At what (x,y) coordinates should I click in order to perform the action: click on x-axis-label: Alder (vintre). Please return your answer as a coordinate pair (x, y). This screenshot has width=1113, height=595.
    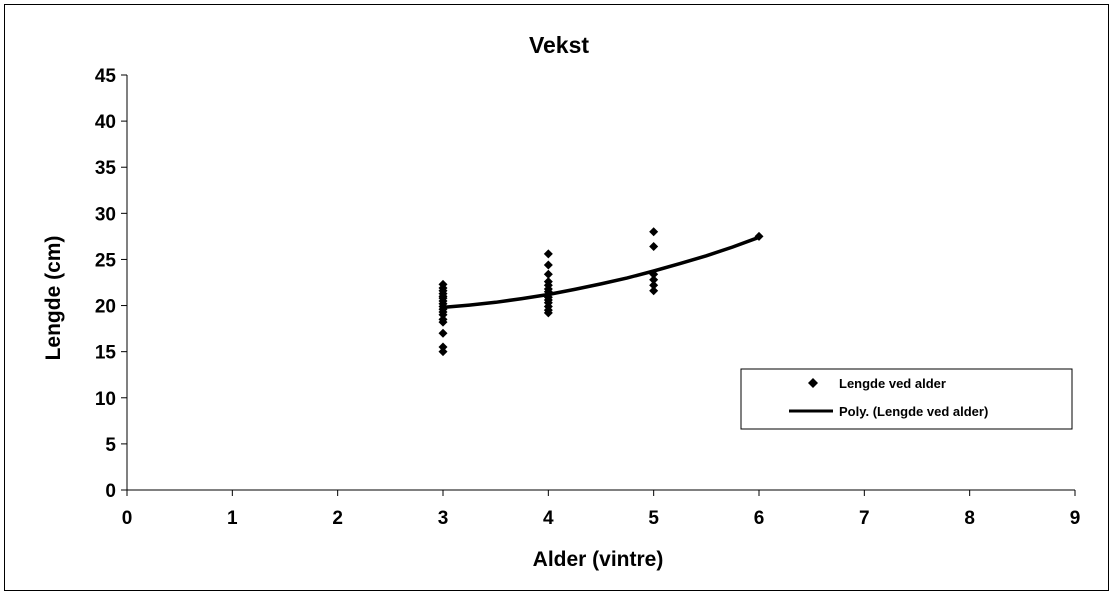
    Looking at the image, I should click on (598, 559).